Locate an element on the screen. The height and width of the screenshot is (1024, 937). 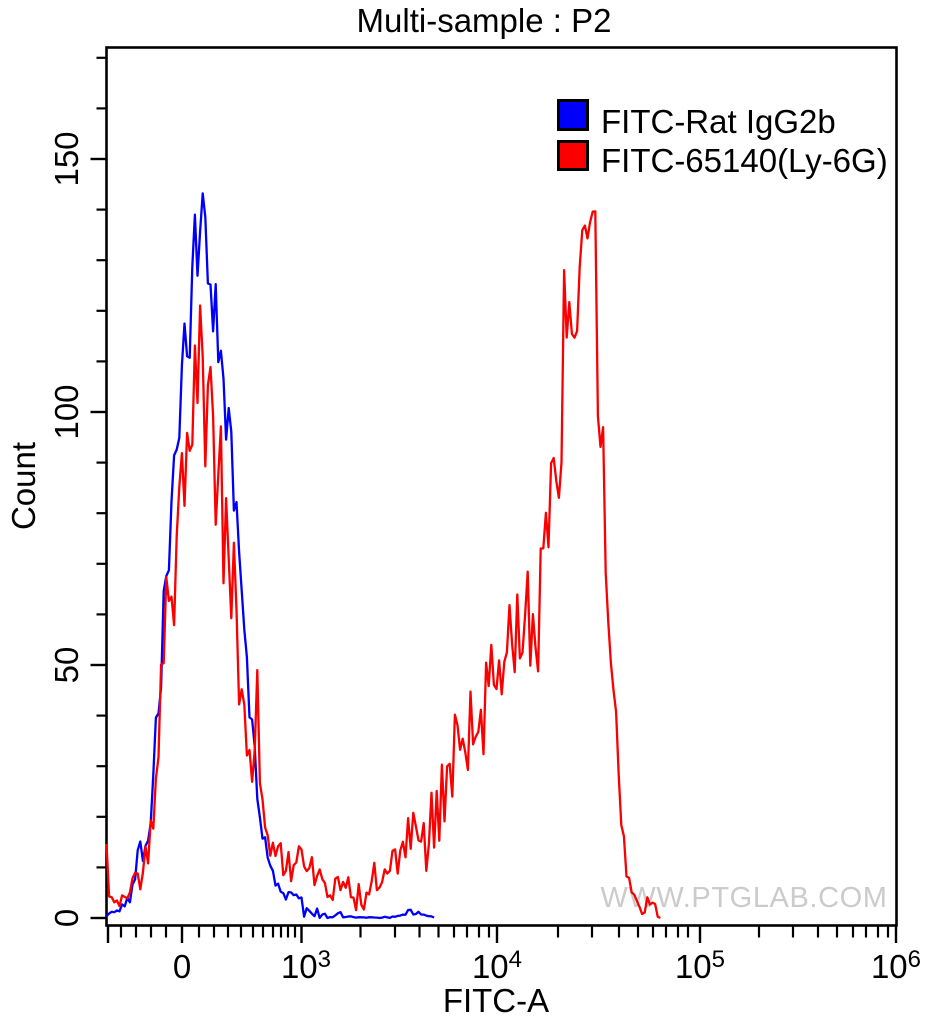
svg-text: 103 is located at coordinates (306, 965).